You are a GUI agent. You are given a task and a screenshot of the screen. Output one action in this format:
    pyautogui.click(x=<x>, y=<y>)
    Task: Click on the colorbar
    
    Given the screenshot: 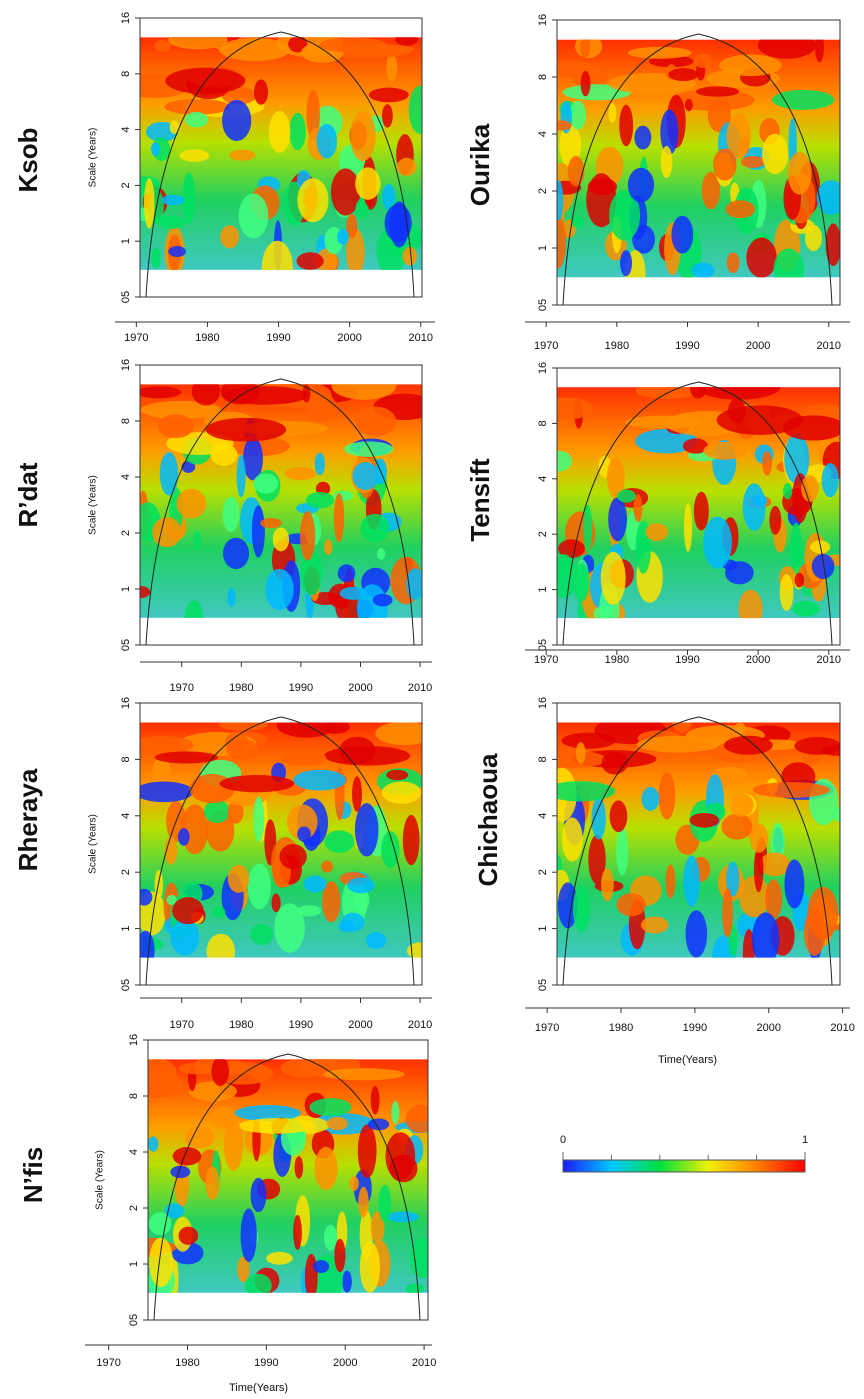 What is the action you would take?
    pyautogui.click(x=684, y=1166)
    